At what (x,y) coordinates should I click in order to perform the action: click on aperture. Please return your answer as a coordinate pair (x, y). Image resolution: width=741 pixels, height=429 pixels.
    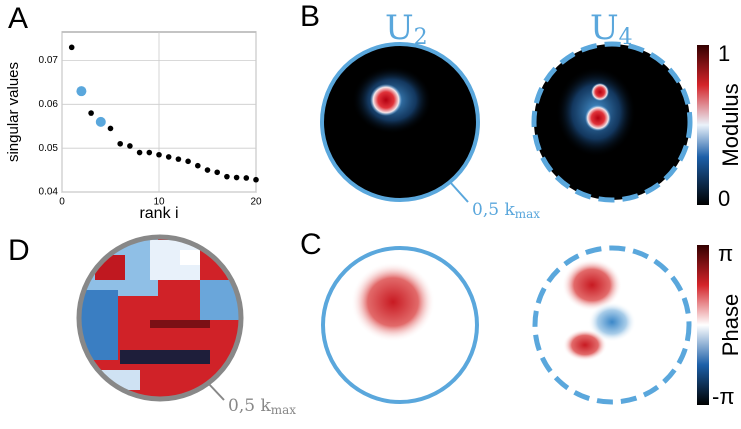
    Looking at the image, I should click on (160, 318).